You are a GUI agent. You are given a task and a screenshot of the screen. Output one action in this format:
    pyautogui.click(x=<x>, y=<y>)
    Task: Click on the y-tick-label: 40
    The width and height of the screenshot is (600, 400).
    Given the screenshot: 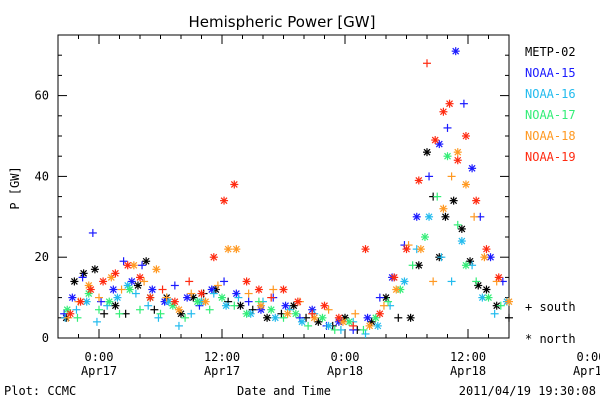 What is the action you would take?
    pyautogui.click(x=42, y=176)
    